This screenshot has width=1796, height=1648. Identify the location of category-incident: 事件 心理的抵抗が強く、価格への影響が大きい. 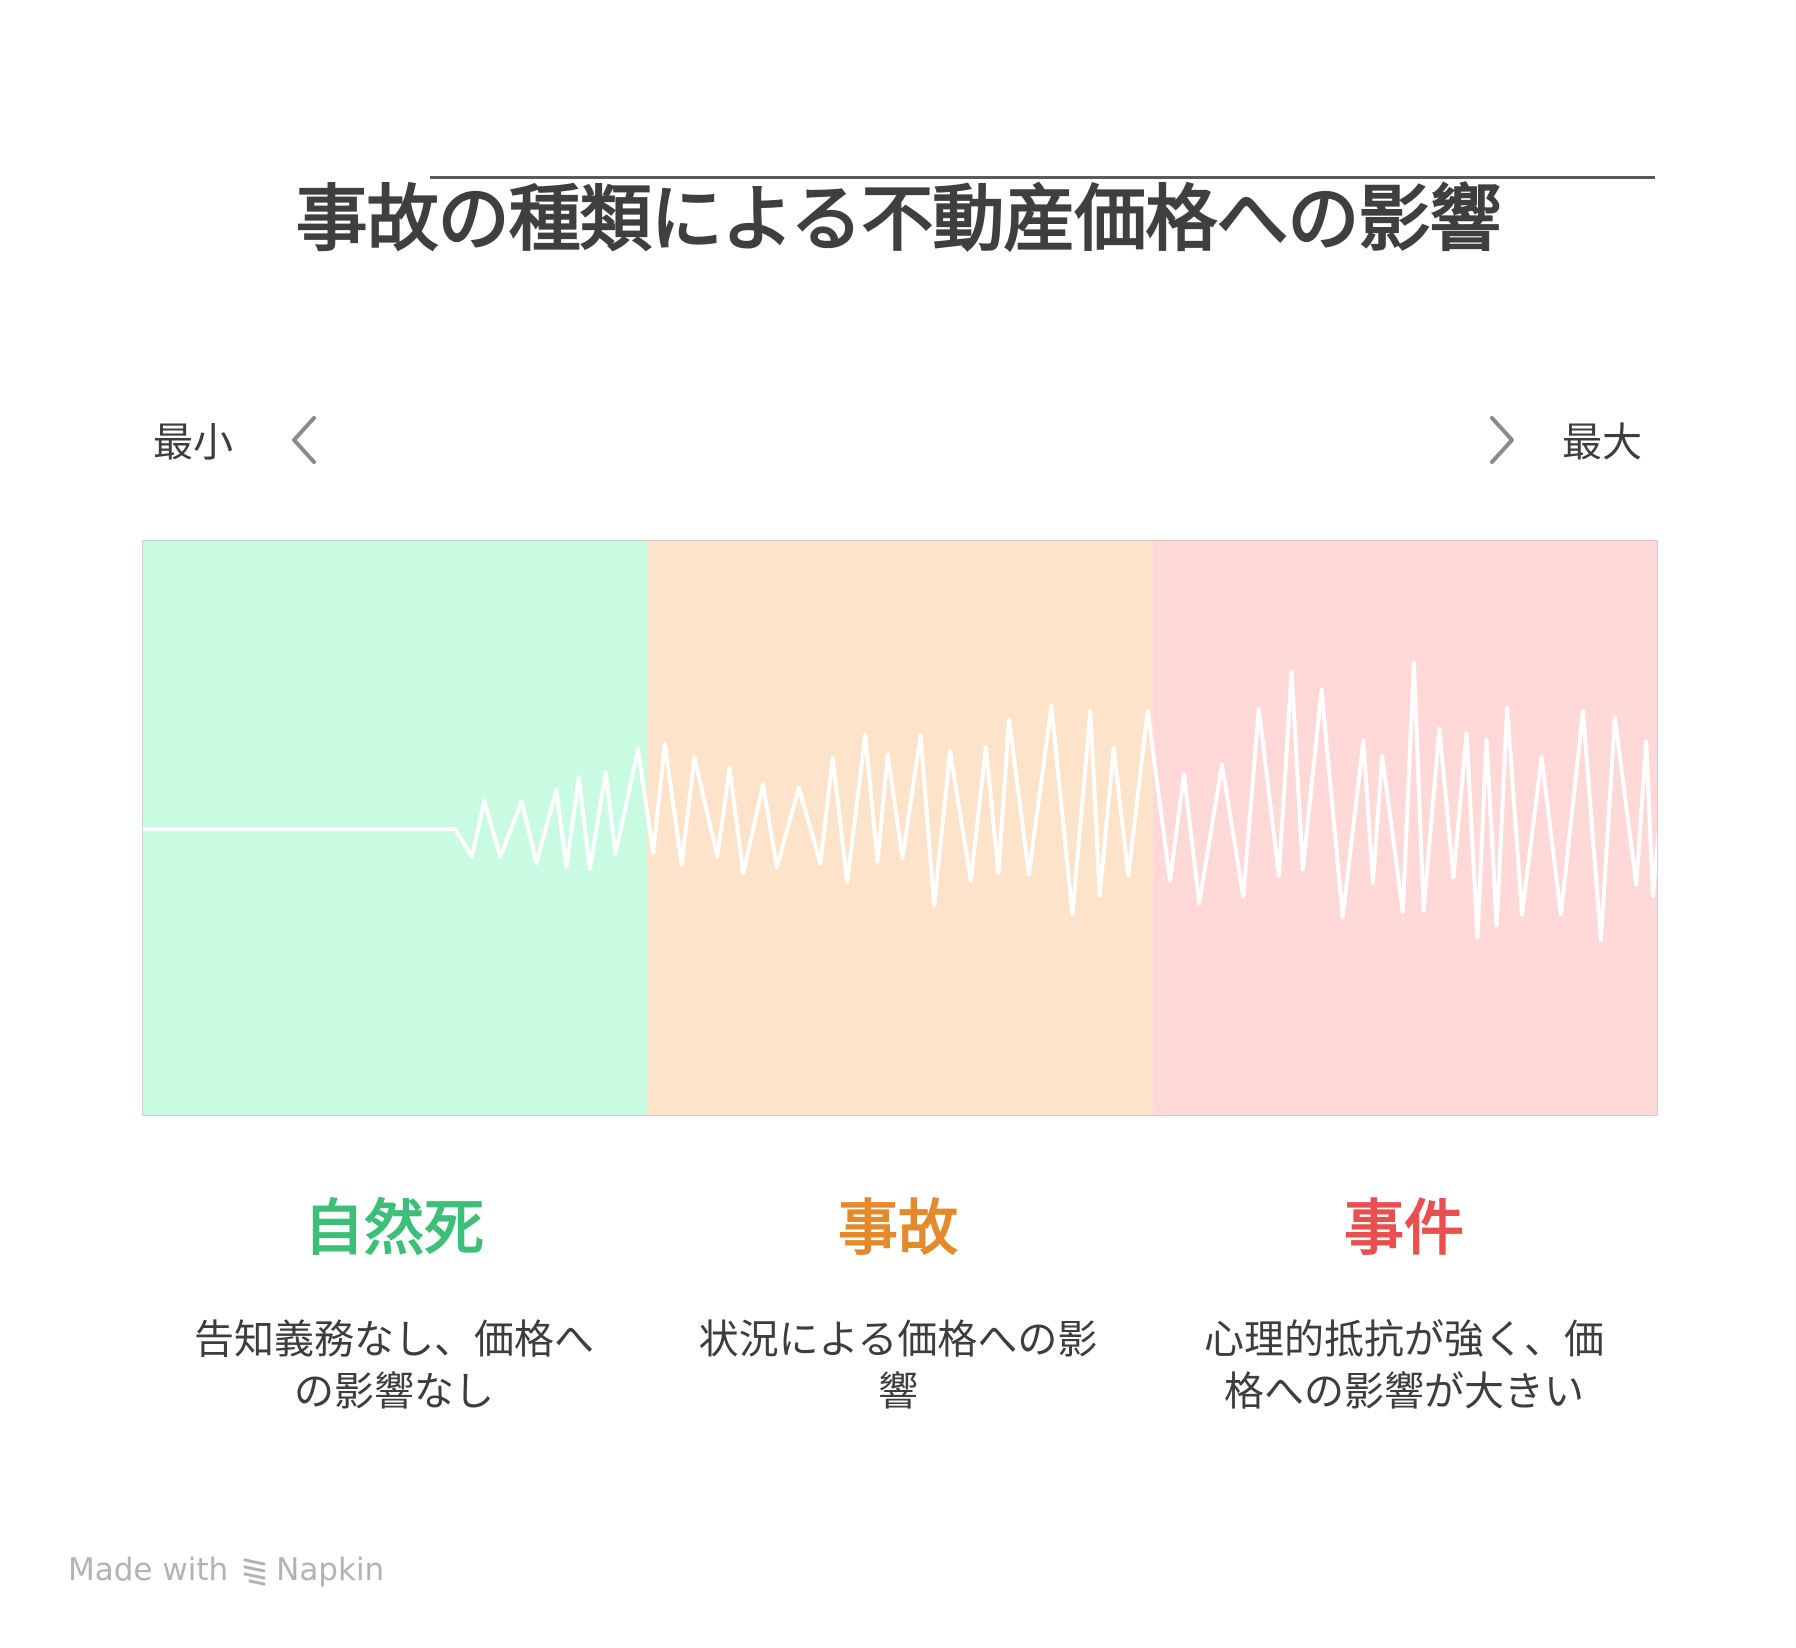
(1404, 1301).